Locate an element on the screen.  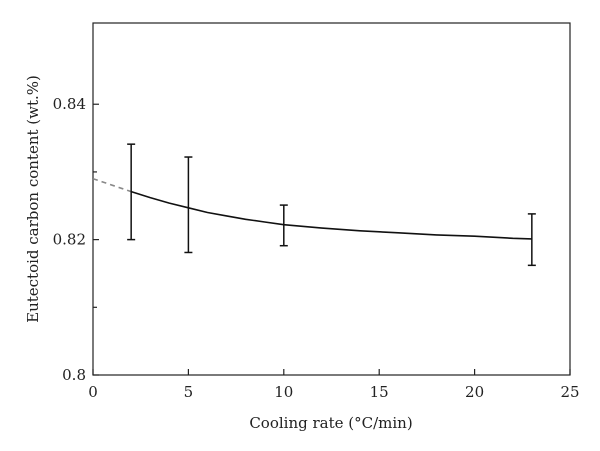
x-tick-label: 10 is located at coordinates (283, 392).